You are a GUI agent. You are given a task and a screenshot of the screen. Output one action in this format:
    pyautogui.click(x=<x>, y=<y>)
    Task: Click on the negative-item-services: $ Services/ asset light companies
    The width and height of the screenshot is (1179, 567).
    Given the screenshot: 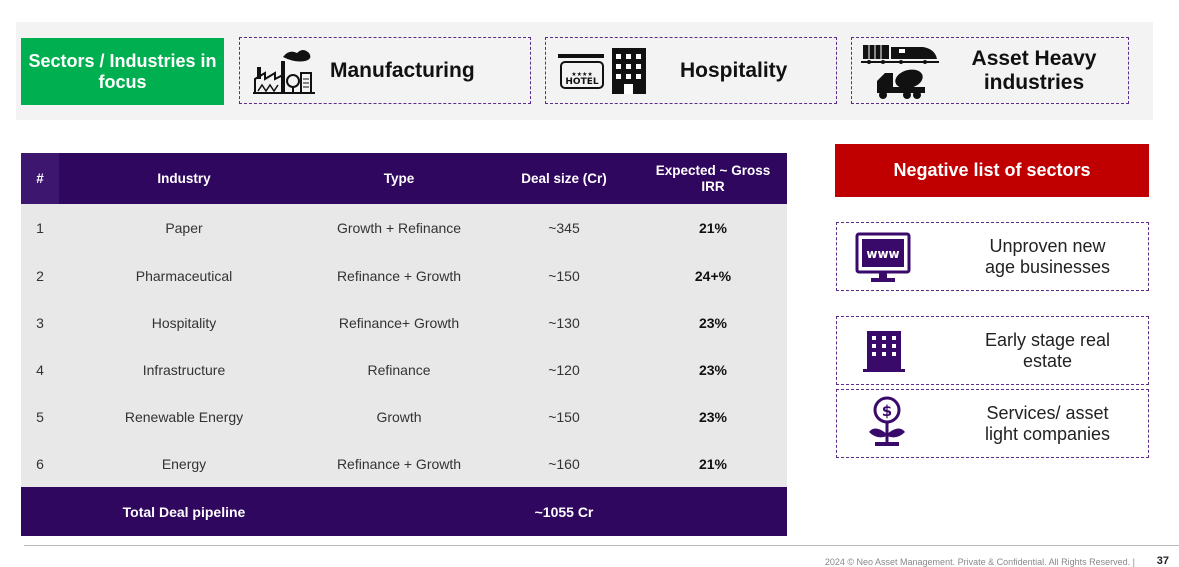 What is the action you would take?
    pyautogui.click(x=992, y=423)
    